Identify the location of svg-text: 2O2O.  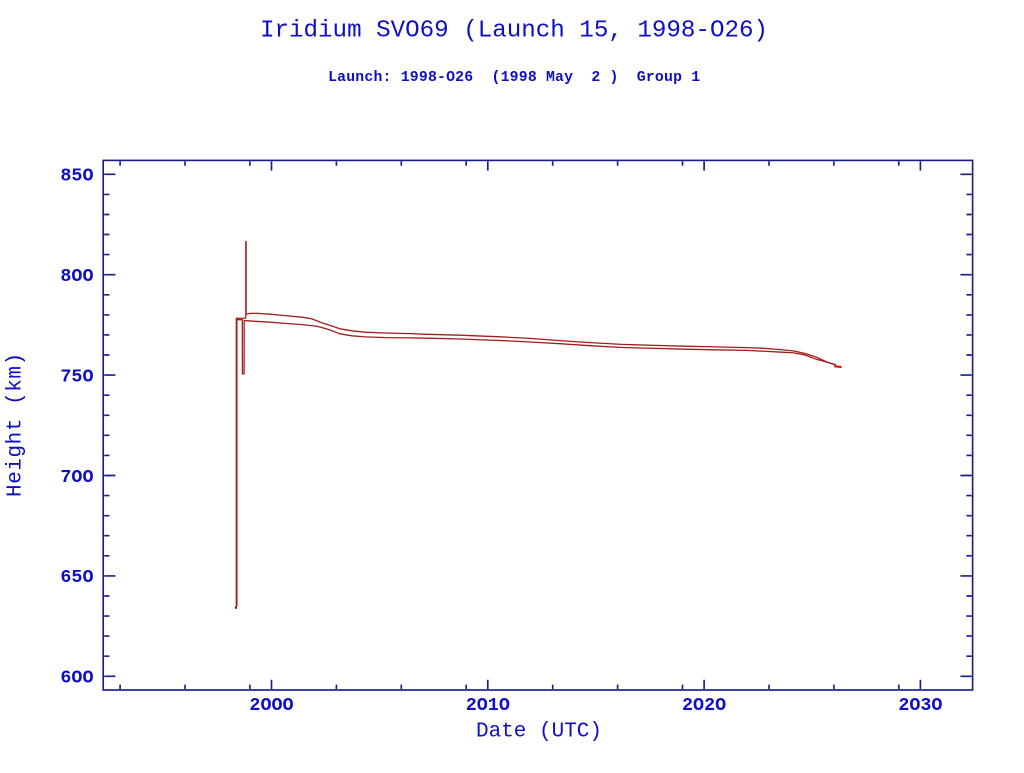
(704, 705).